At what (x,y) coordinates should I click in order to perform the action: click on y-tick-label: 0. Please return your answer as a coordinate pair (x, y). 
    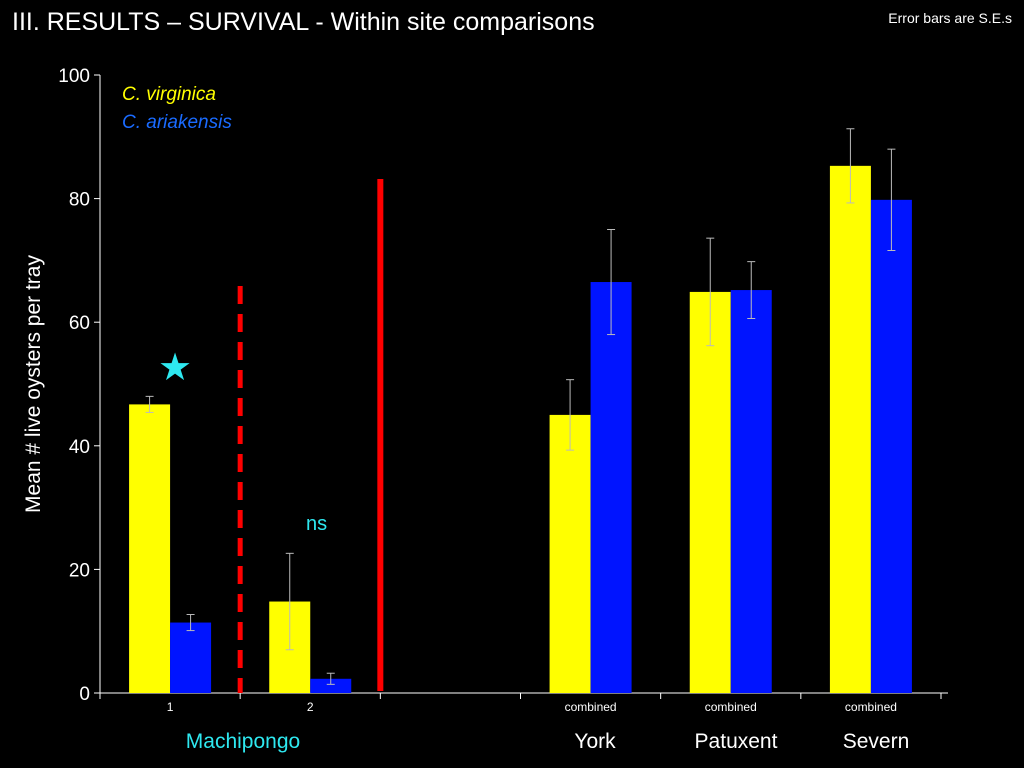
    Looking at the image, I should click on (84, 694).